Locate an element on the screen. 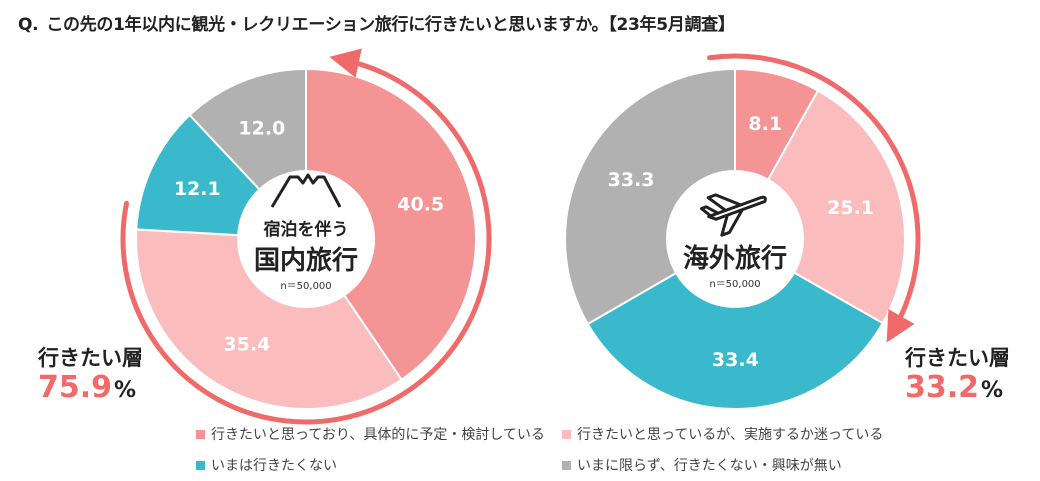 This screenshot has width=1040, height=481. domestic-rate-label: 行きたい層 is located at coordinates (90, 357).